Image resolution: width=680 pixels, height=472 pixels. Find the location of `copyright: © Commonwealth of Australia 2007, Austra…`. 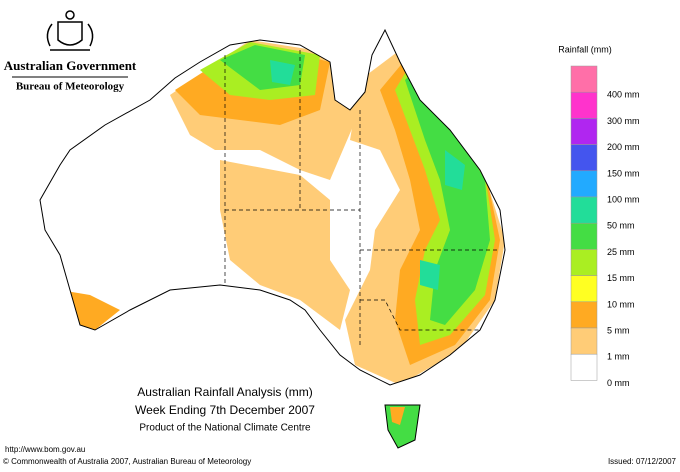

copyright: © Commonwealth of Australia 2007, Austra… is located at coordinates (127, 461).